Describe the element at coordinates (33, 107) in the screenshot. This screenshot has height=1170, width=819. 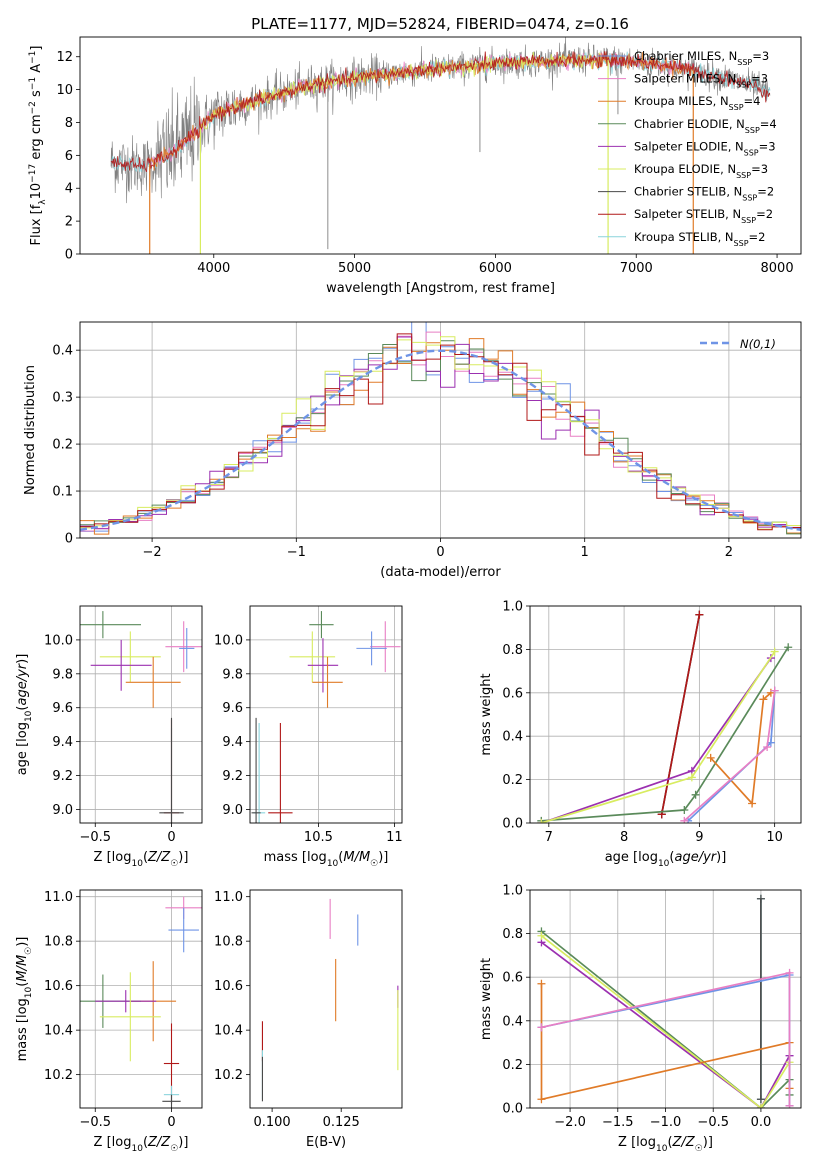
I see `y-axis-label-part: −2` at that location.